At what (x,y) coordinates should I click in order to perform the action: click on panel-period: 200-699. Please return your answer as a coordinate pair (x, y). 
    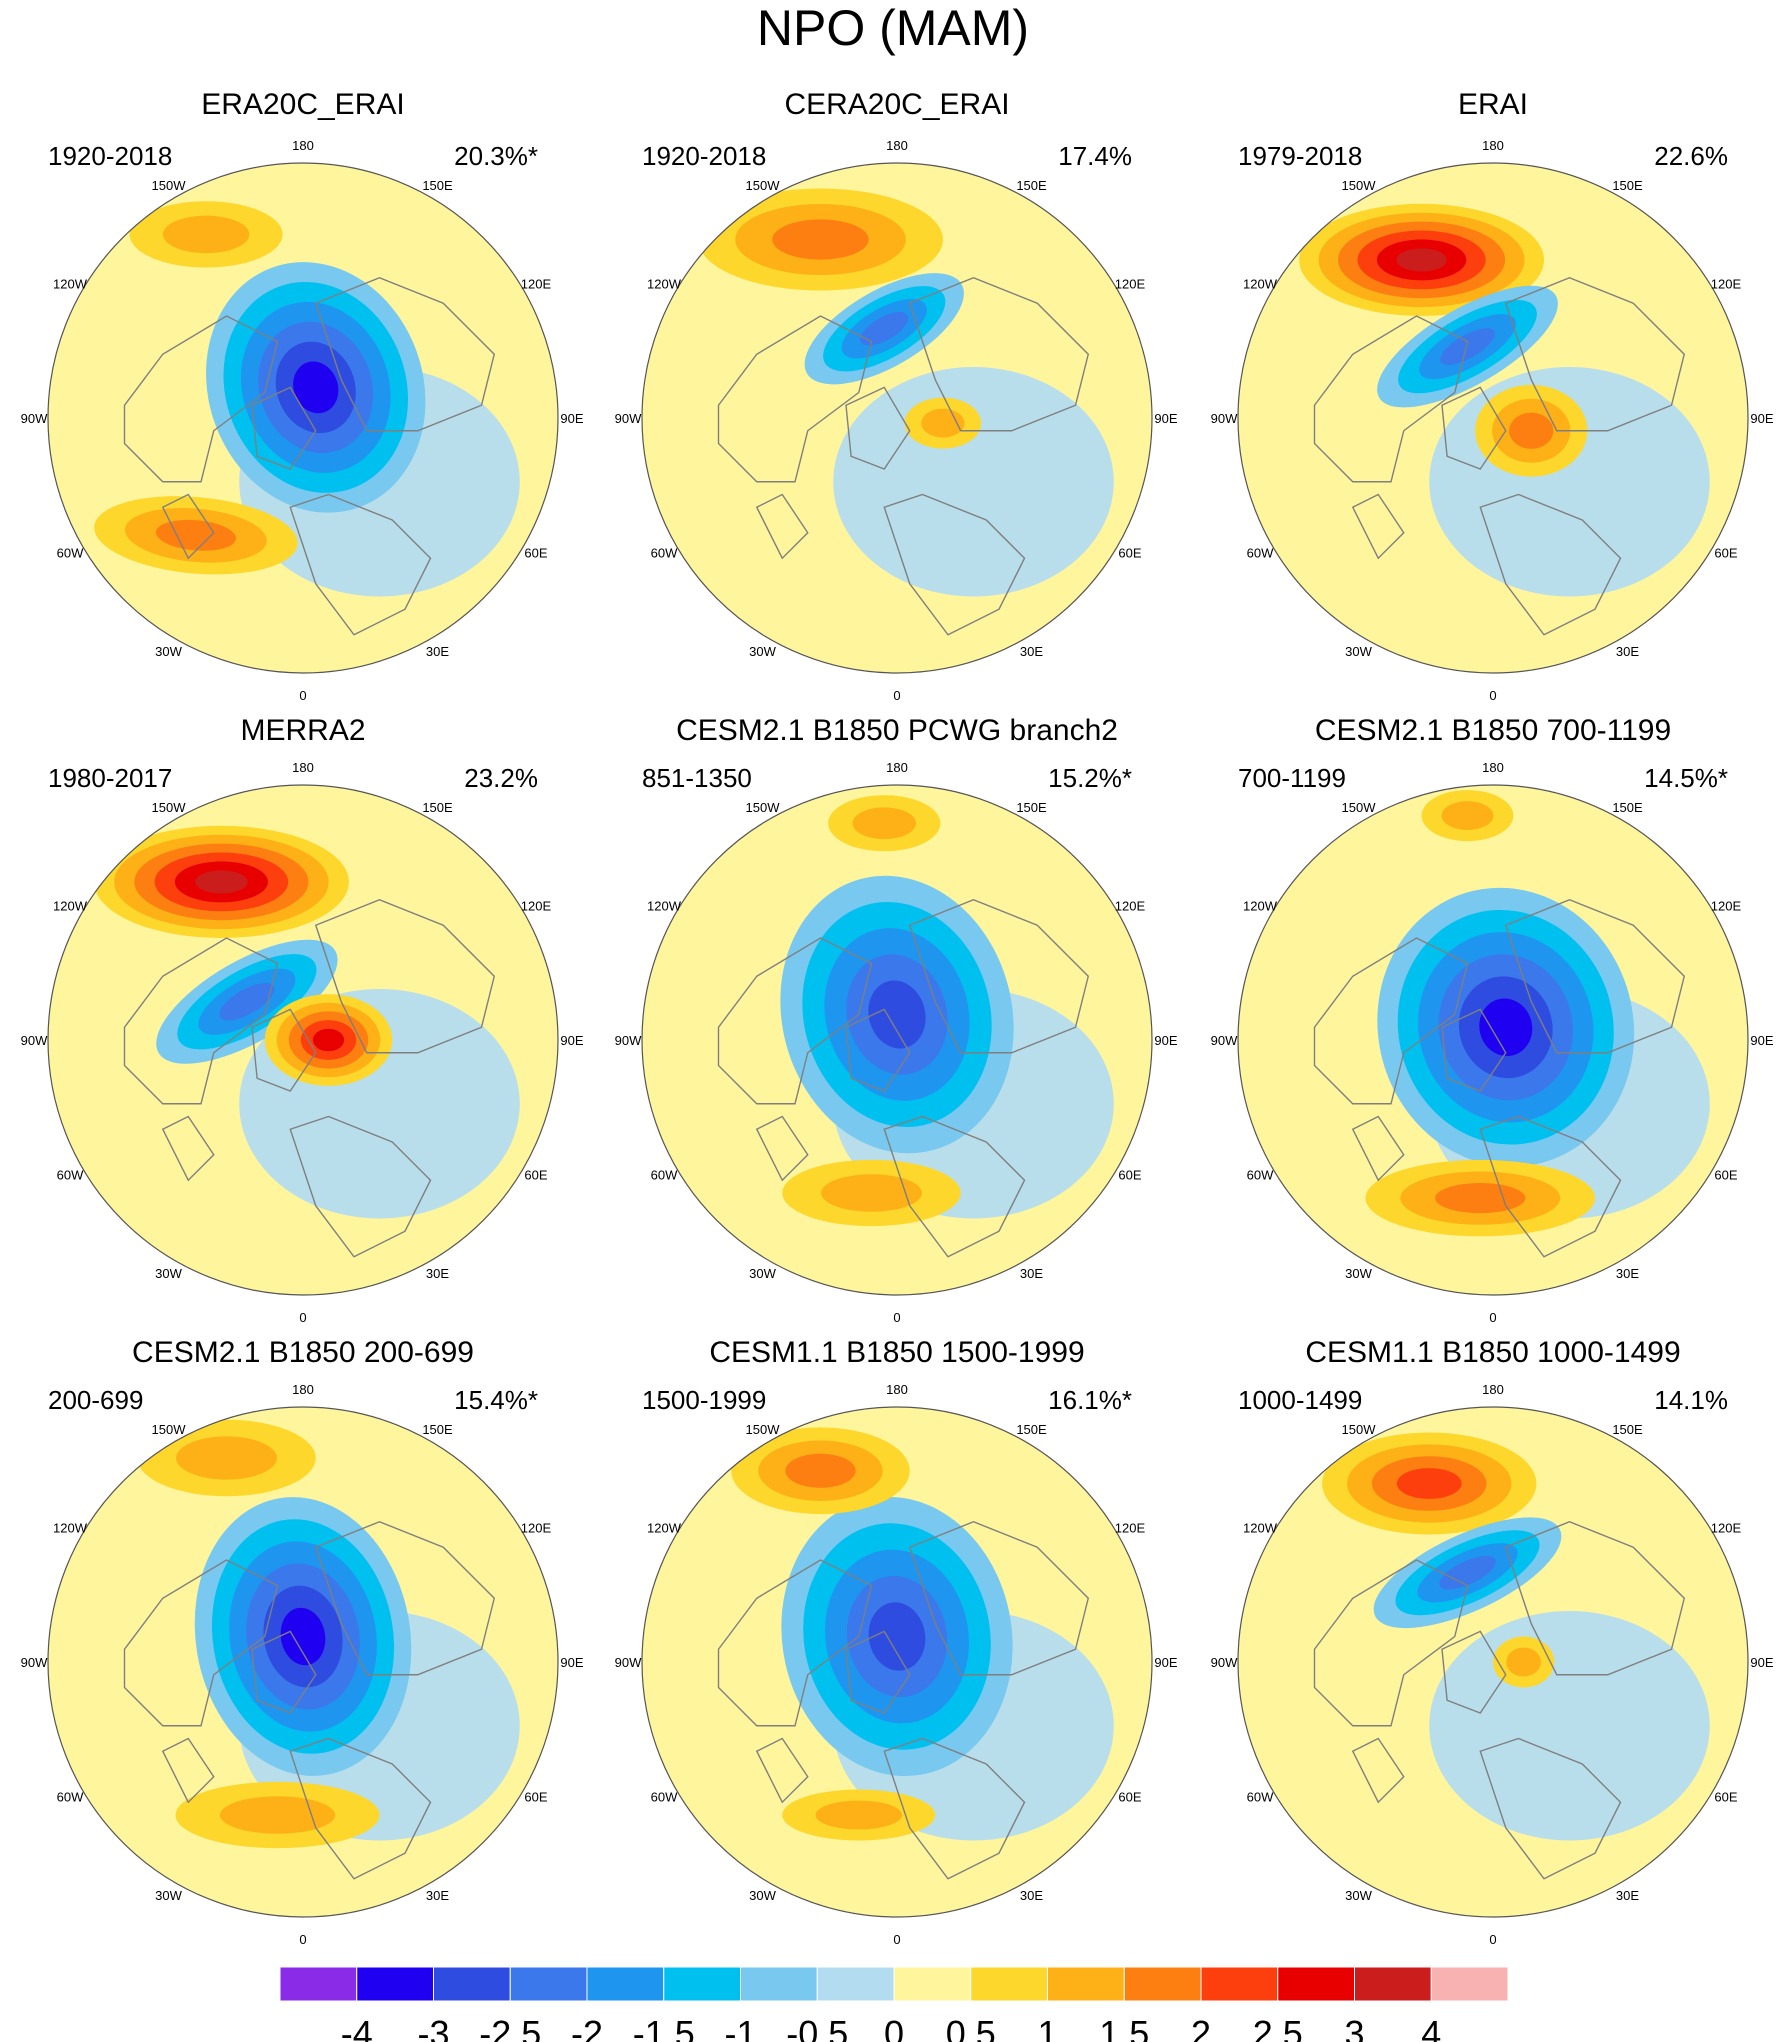
    Looking at the image, I should click on (95, 1400).